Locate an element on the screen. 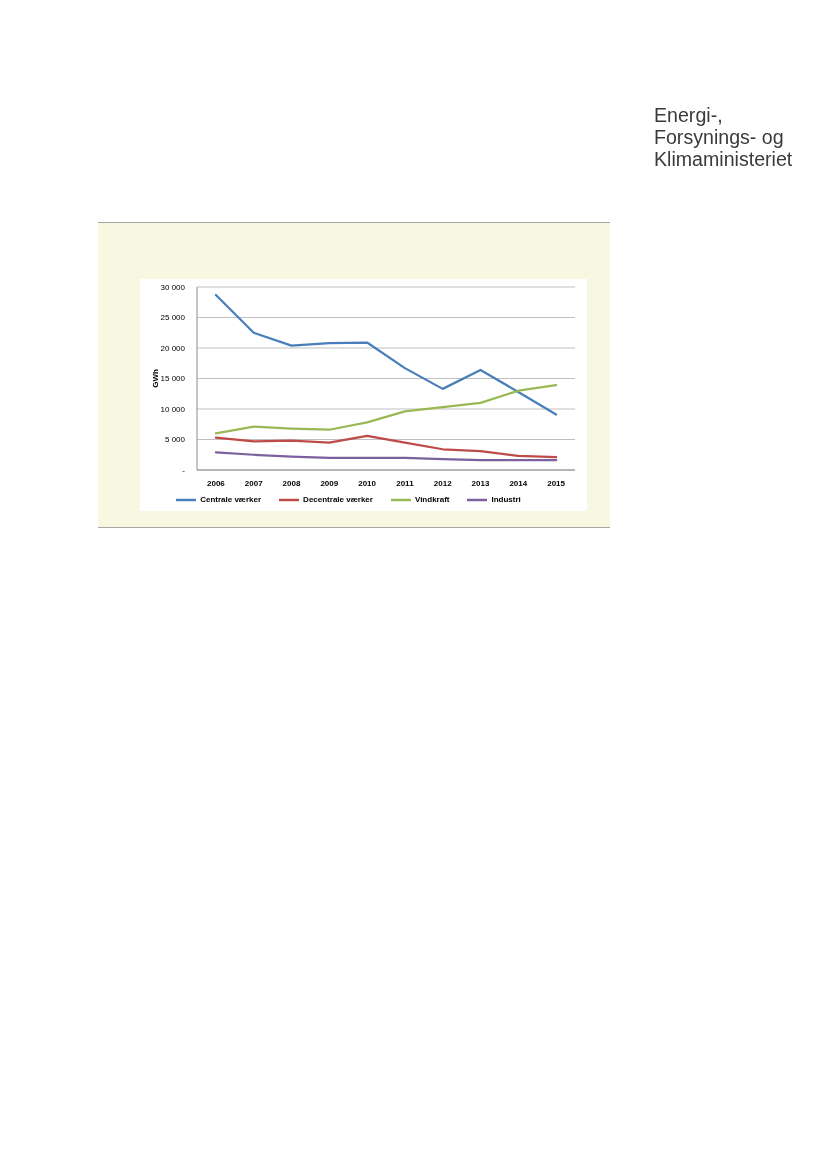 This screenshot has width=827, height=1170. x-tick-label: 2010 is located at coordinates (367, 483).